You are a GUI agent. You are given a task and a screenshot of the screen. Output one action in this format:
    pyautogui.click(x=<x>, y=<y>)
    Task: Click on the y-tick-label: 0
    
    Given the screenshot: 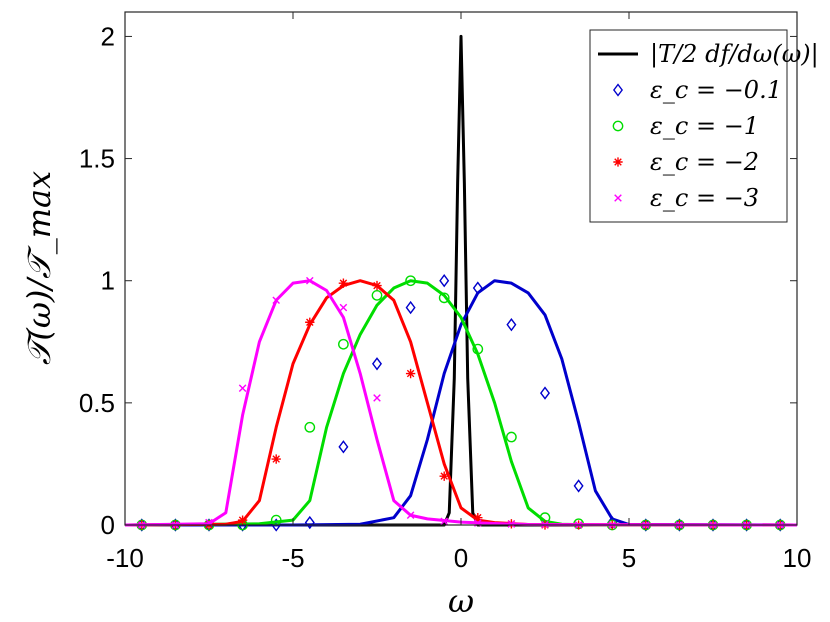 What is the action you would take?
    pyautogui.click(x=108, y=525)
    